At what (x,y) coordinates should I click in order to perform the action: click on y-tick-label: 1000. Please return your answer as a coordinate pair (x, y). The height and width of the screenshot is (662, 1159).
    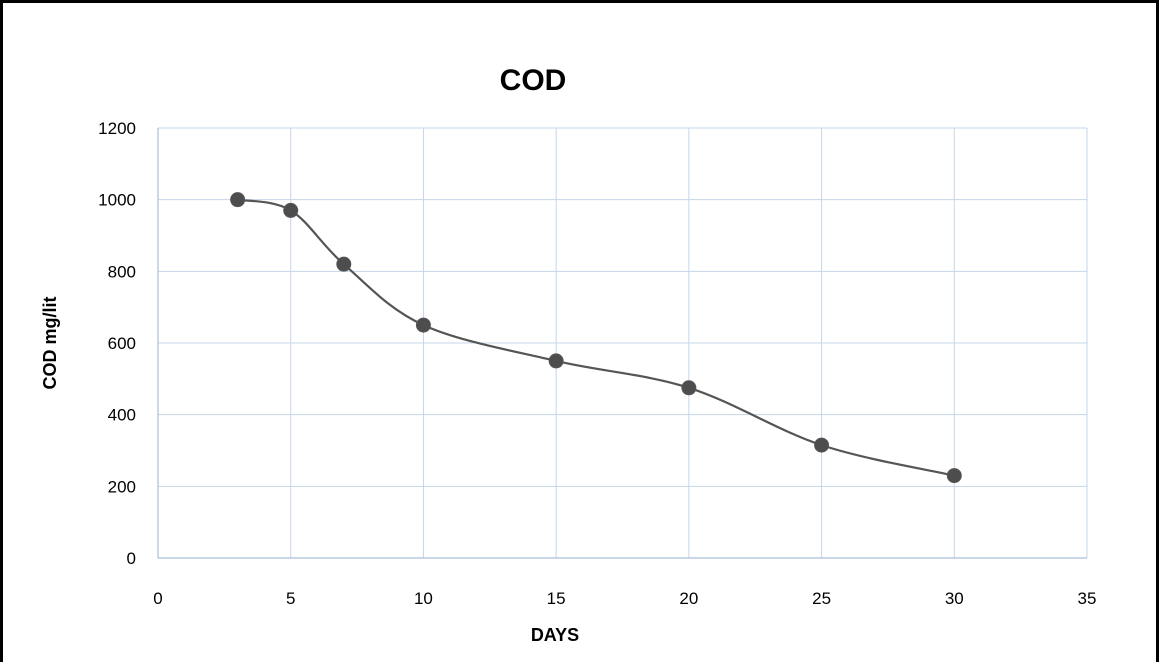
    Looking at the image, I should click on (117, 200).